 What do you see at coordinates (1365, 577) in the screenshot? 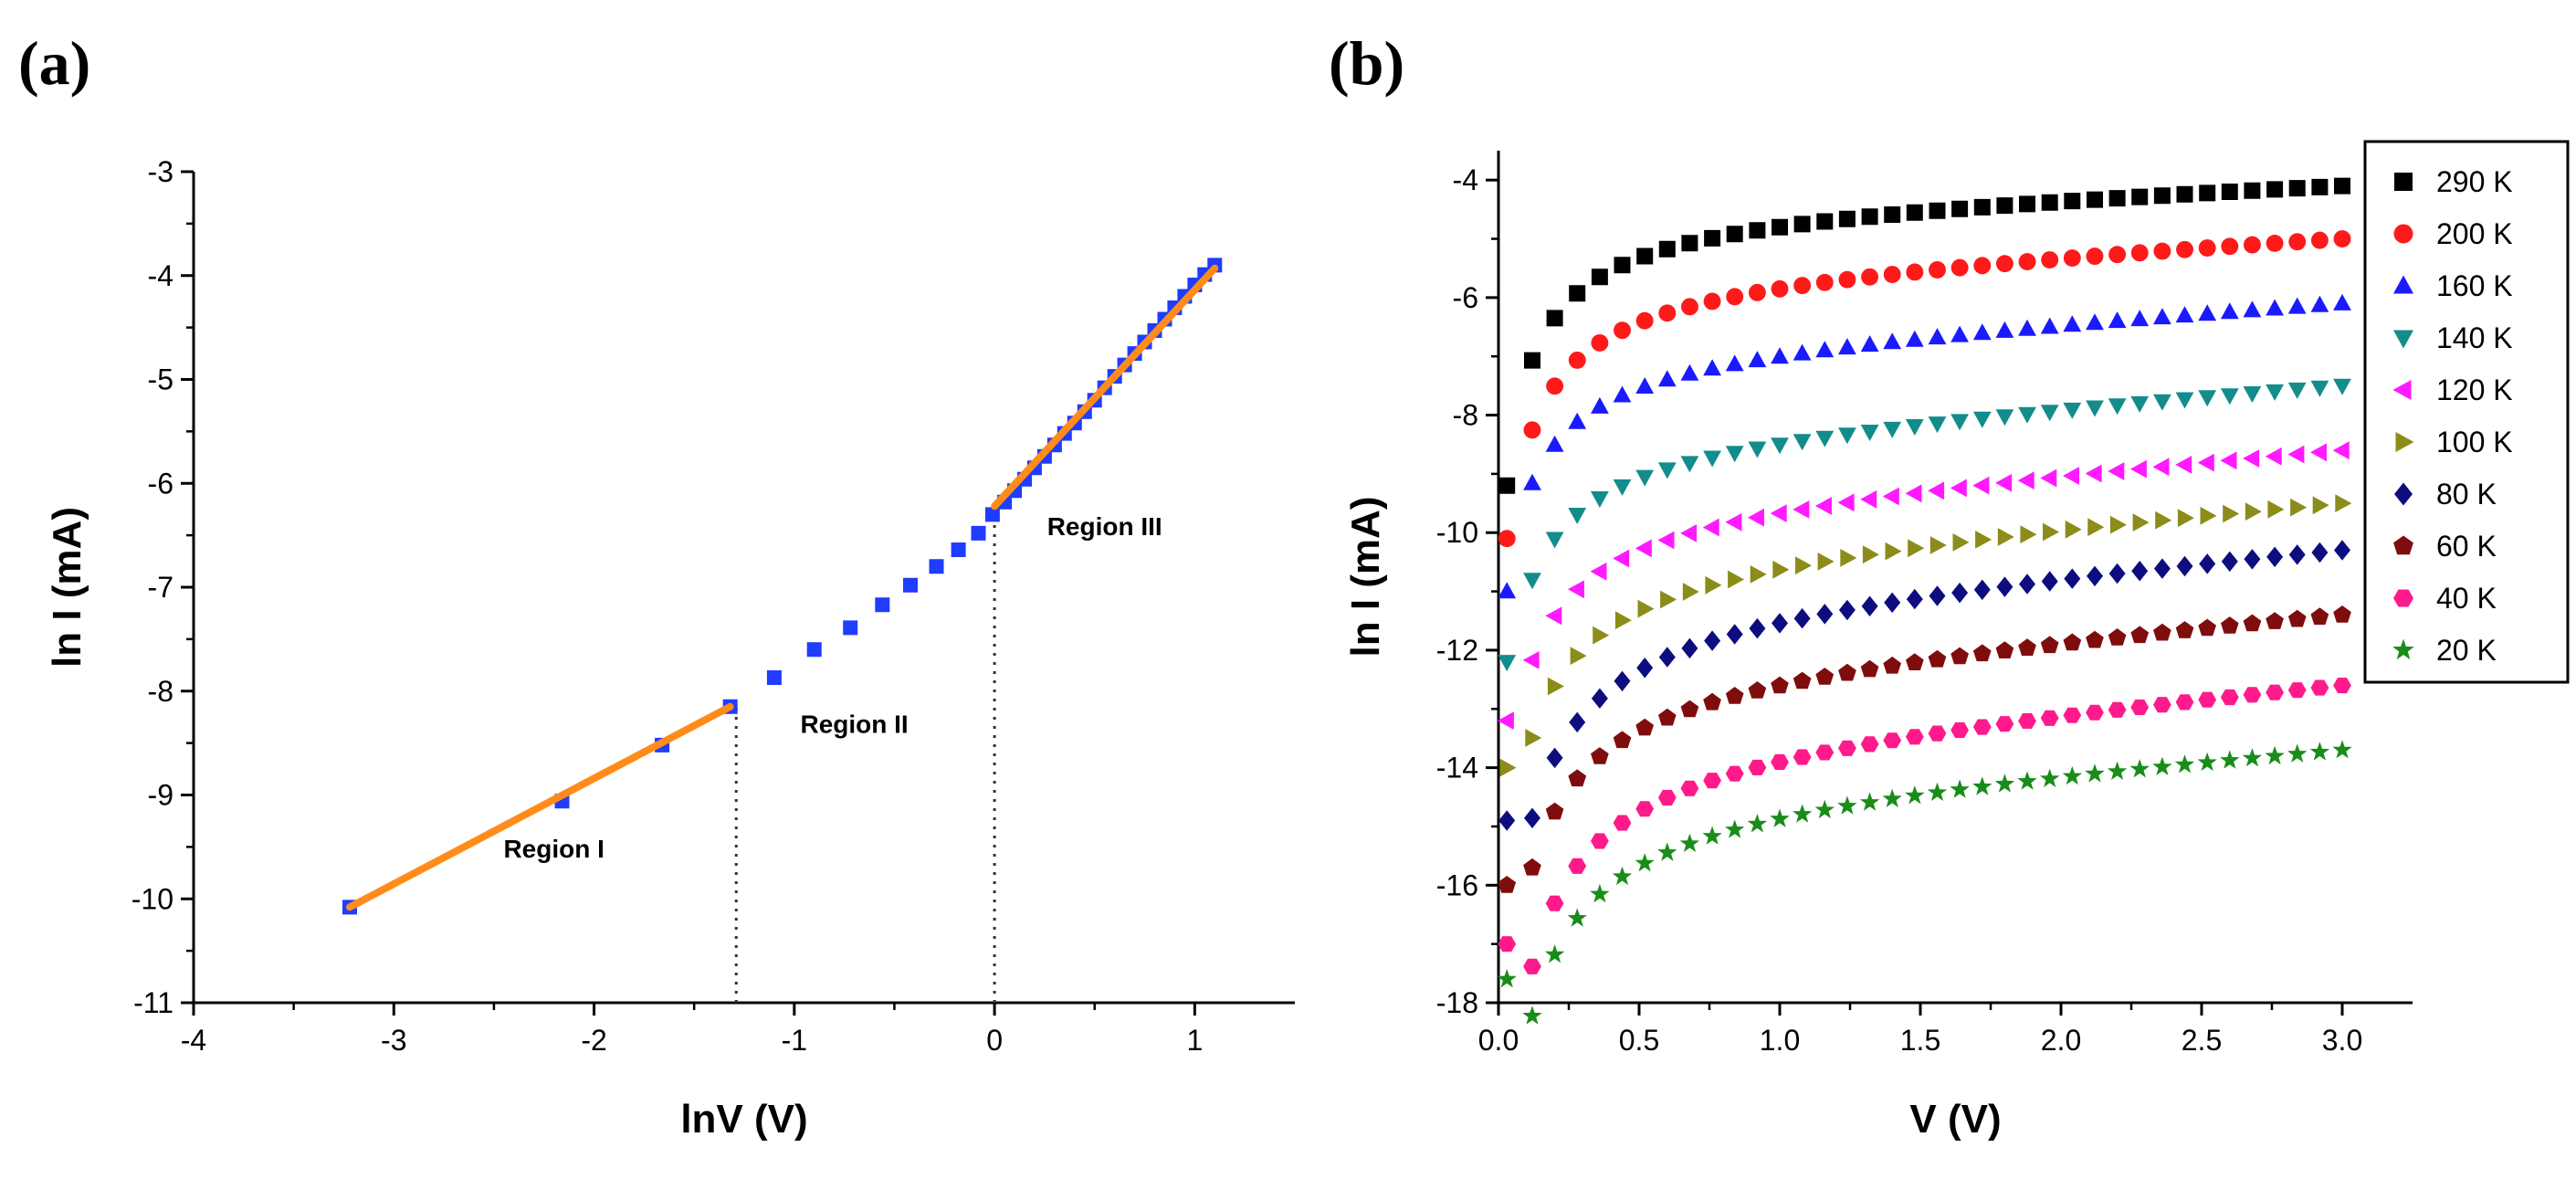
I see `y-axis-label: ln I (mA)` at bounding box center [1365, 577].